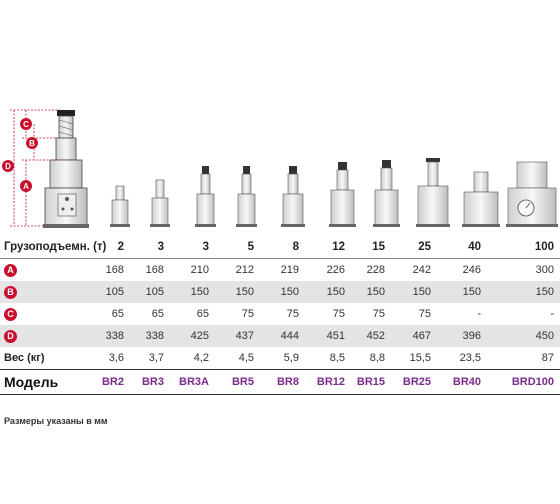 This screenshot has width=560, height=504. What do you see at coordinates (523, 382) in the screenshot?
I see `model-cell: BRD100` at bounding box center [523, 382].